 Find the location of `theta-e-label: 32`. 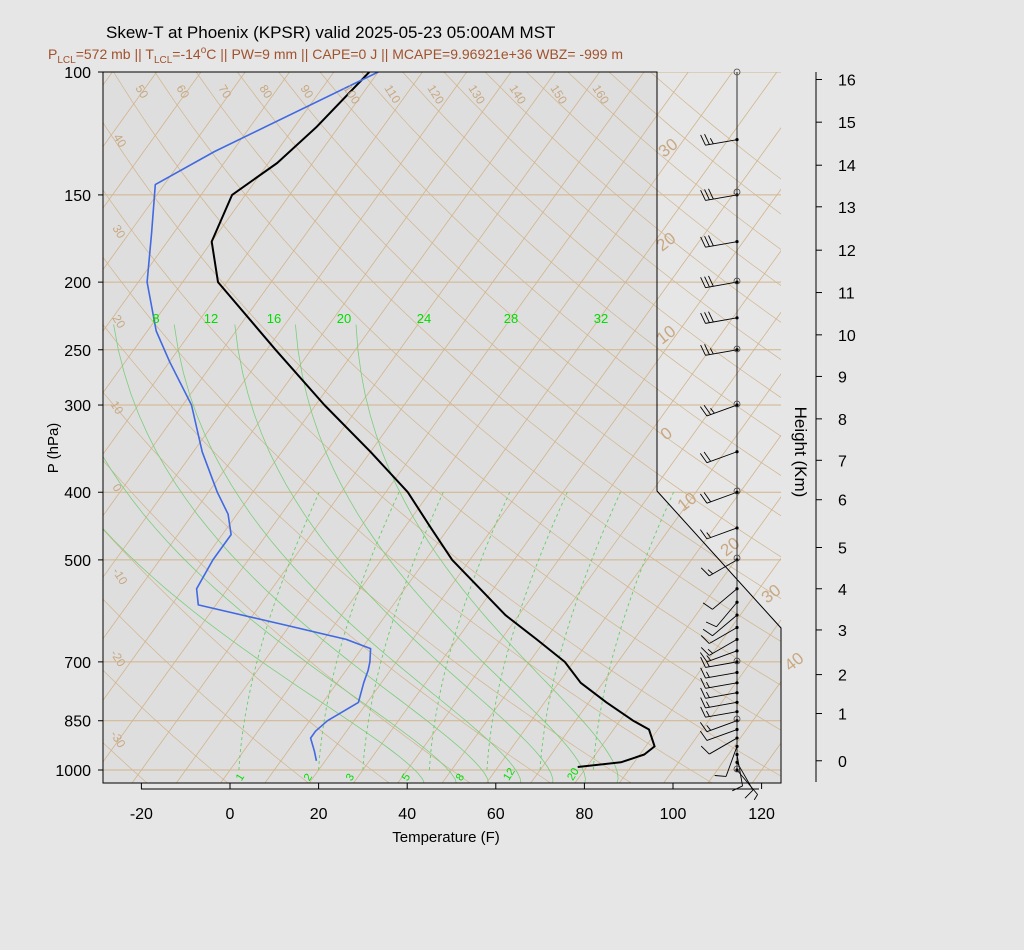

theta-e-label: 32 is located at coordinates (601, 318).